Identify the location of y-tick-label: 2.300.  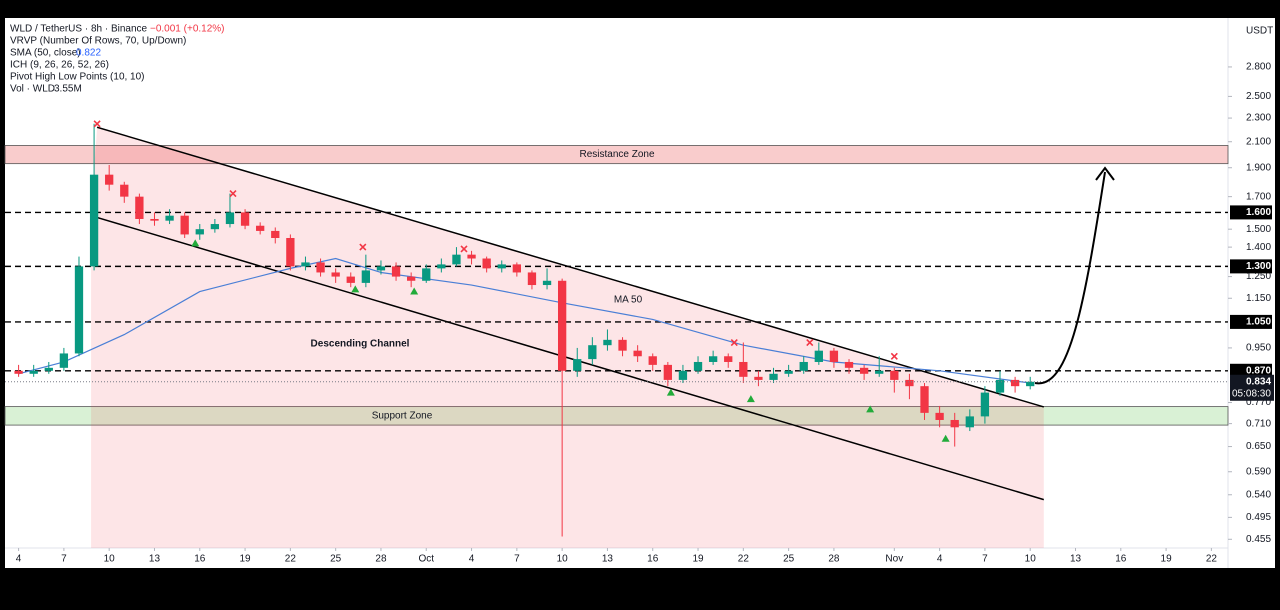
(1258, 118).